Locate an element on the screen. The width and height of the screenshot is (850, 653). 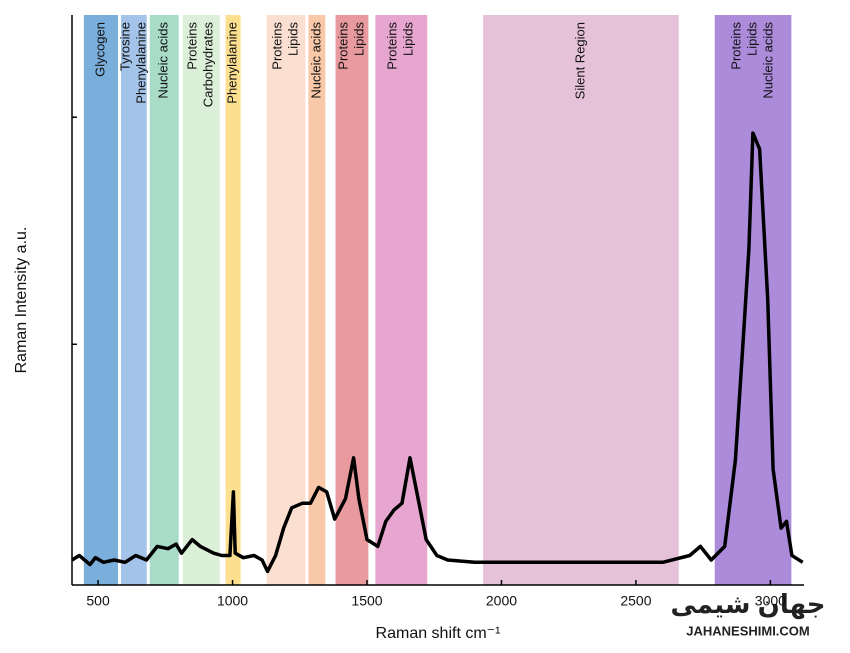
x-tick-label: 2500 is located at coordinates (635, 601).